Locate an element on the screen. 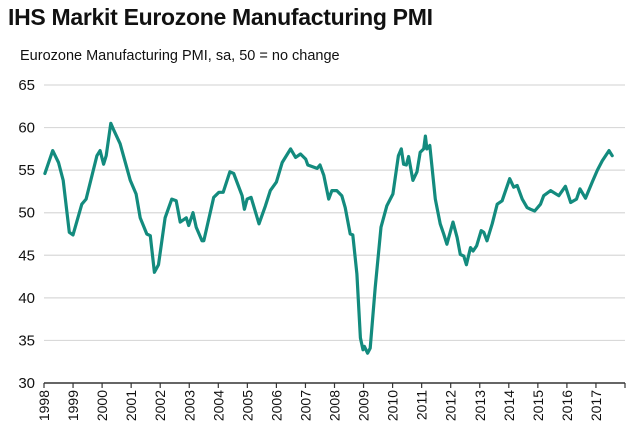 The image size is (640, 432). y-tick-label: 55 is located at coordinates (26, 170).